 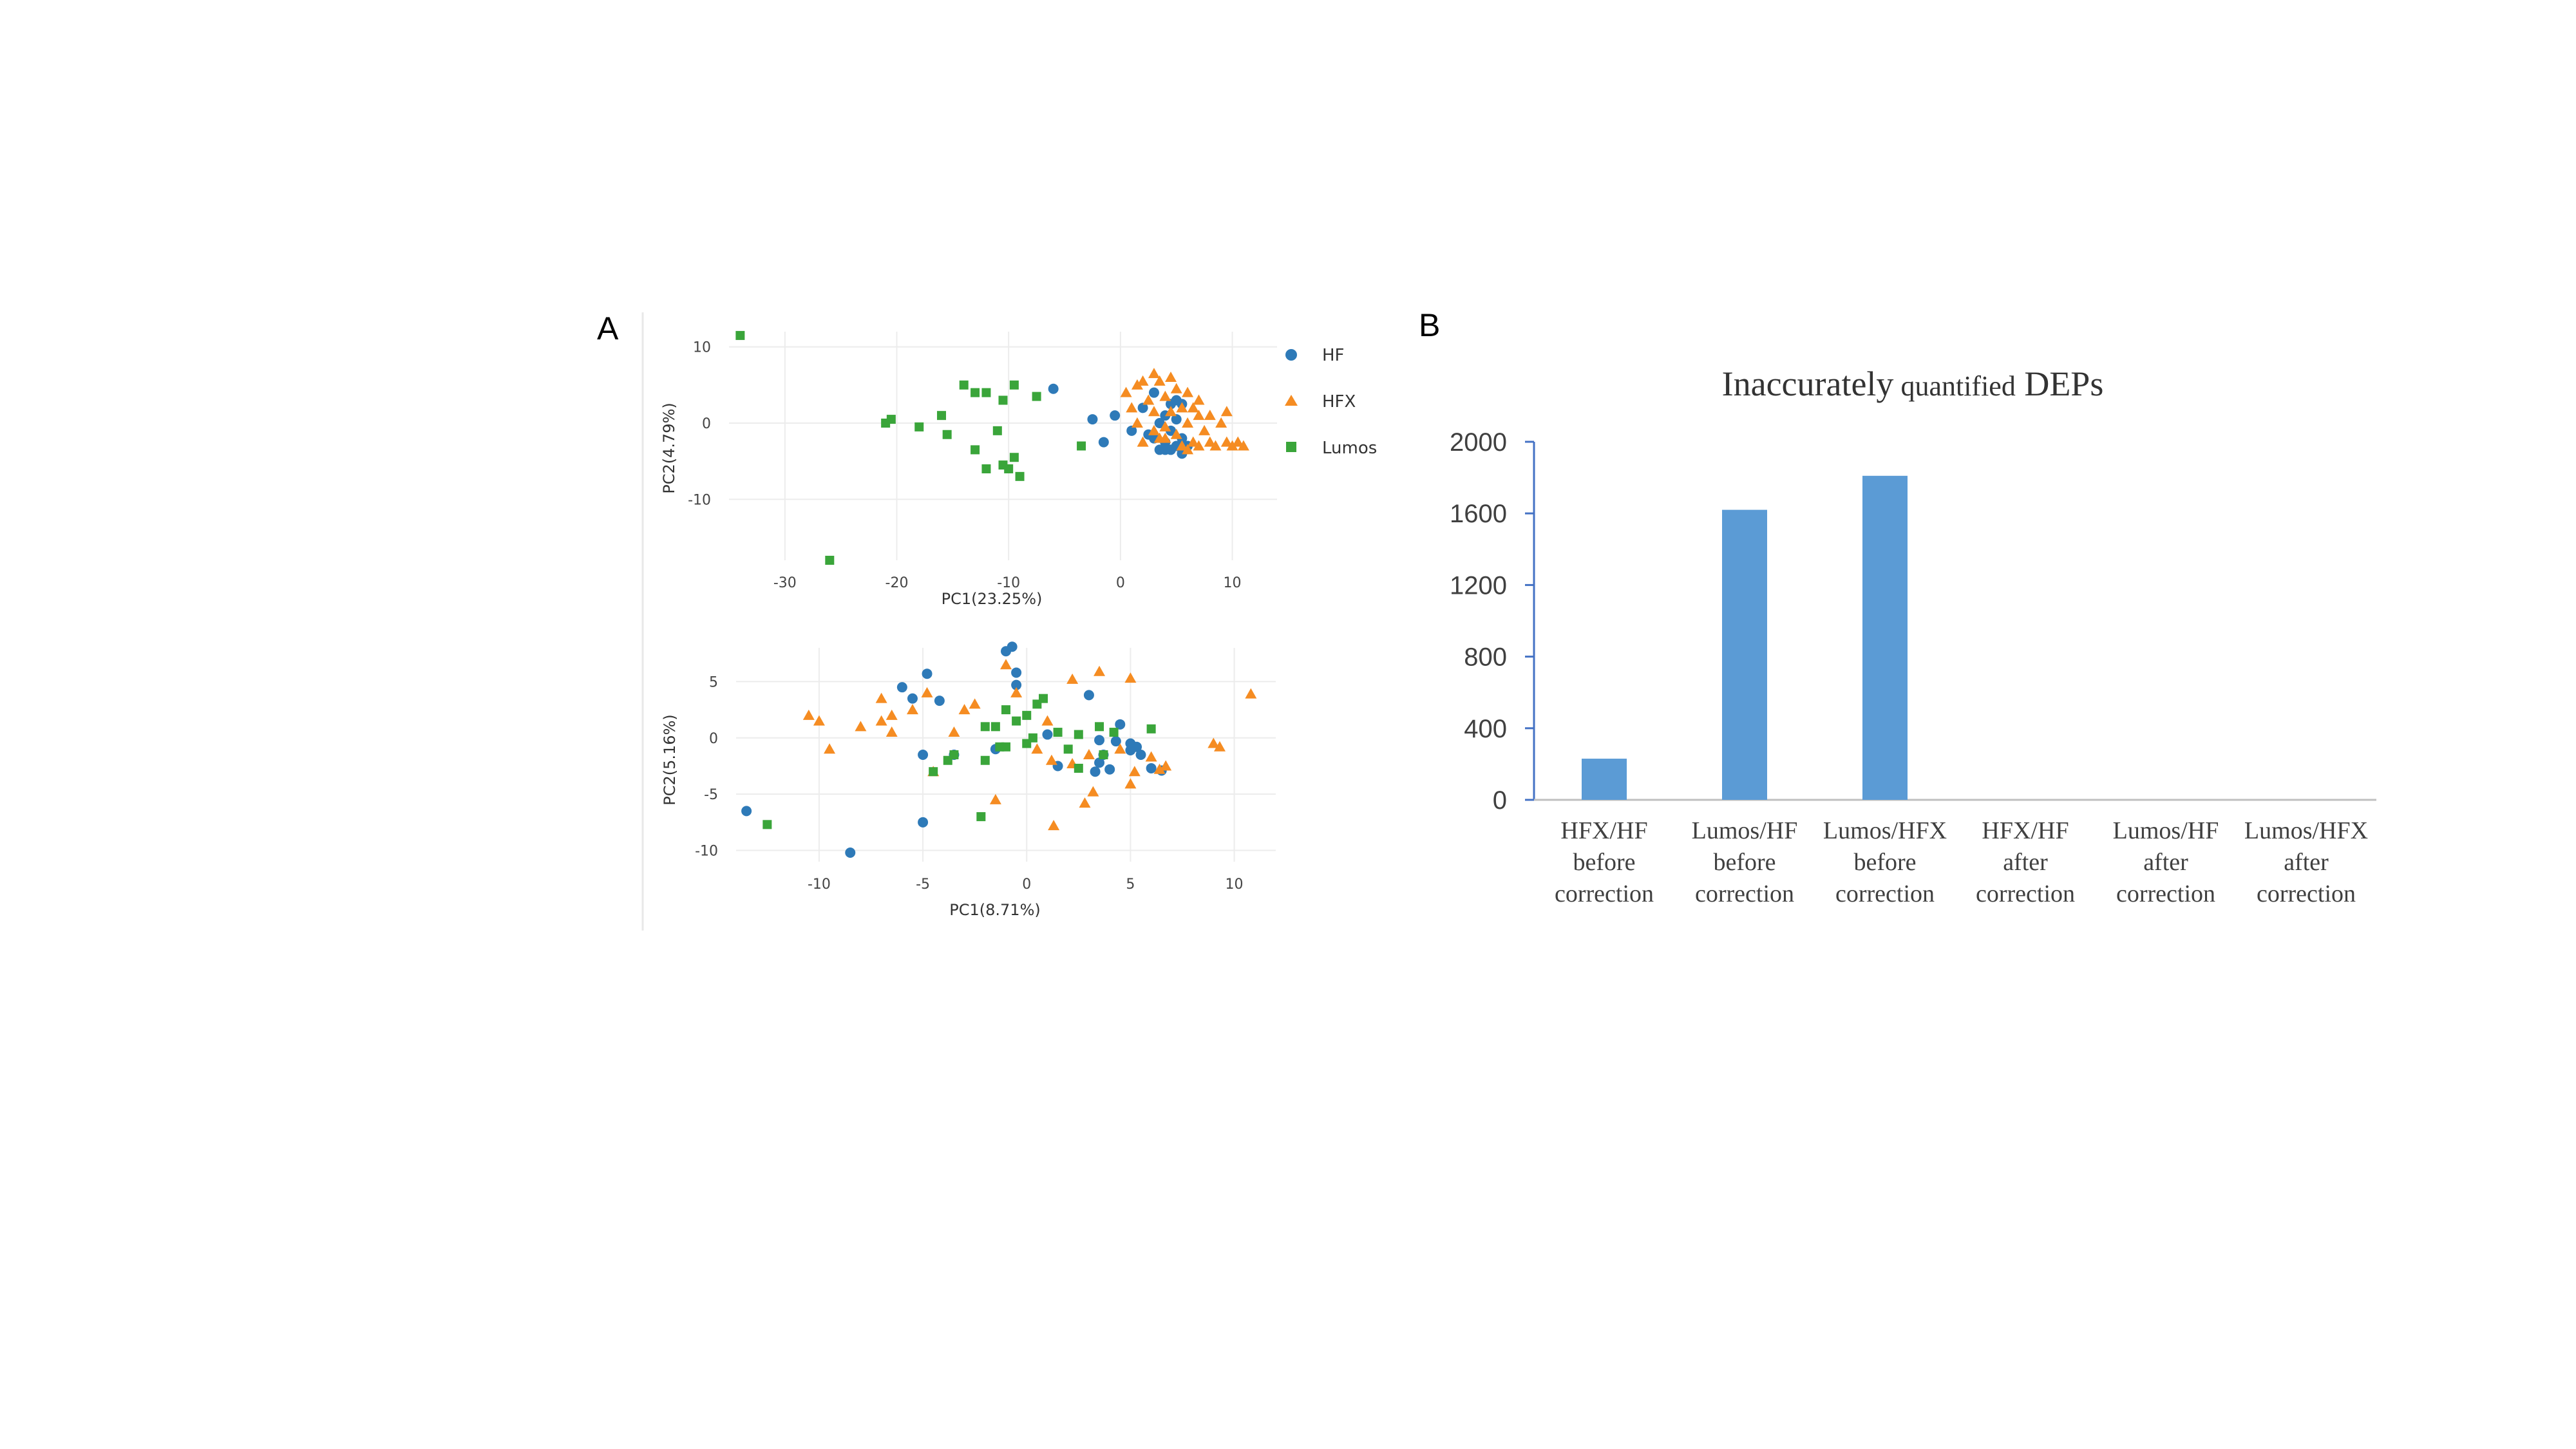 What do you see at coordinates (1333, 355) in the screenshot?
I see `legend-label-hf: HF` at bounding box center [1333, 355].